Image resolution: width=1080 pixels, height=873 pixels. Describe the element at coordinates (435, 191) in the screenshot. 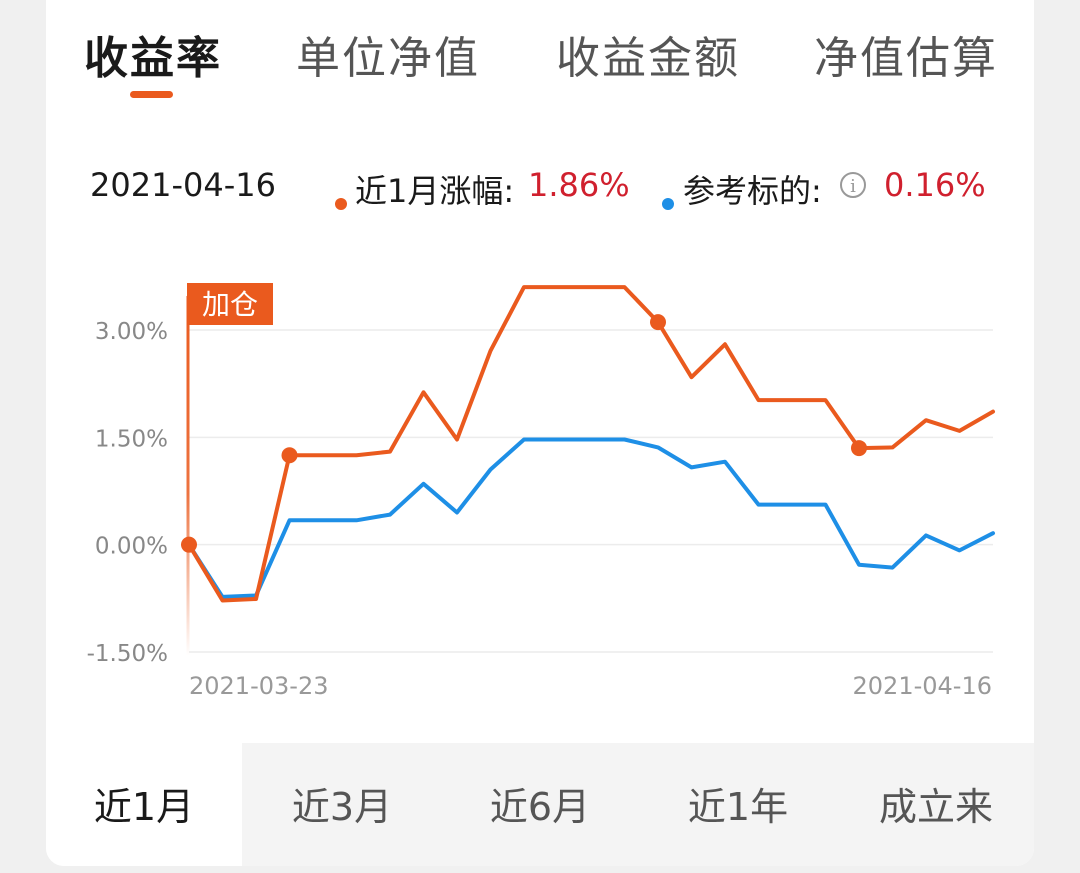

I see `fund-legend-label: 近1月涨幅:` at that location.